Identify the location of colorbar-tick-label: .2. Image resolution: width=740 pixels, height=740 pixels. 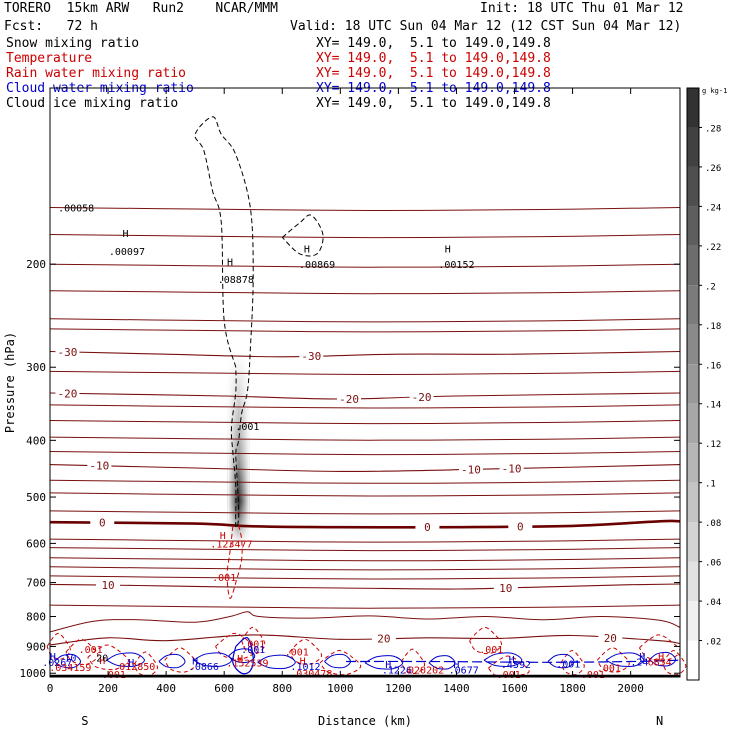
(710, 287).